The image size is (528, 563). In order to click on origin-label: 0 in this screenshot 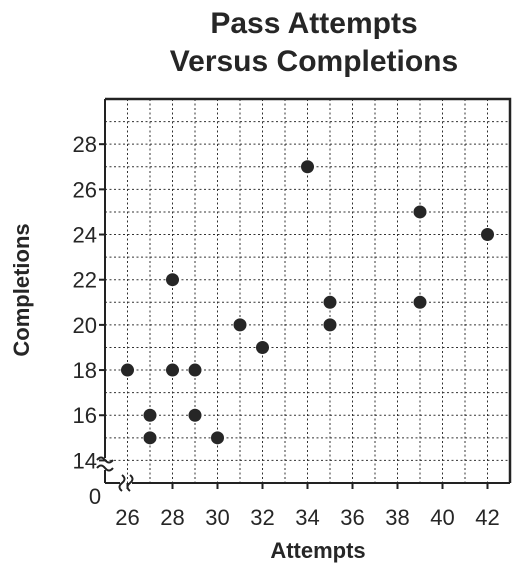, I will do `click(95, 496)`.